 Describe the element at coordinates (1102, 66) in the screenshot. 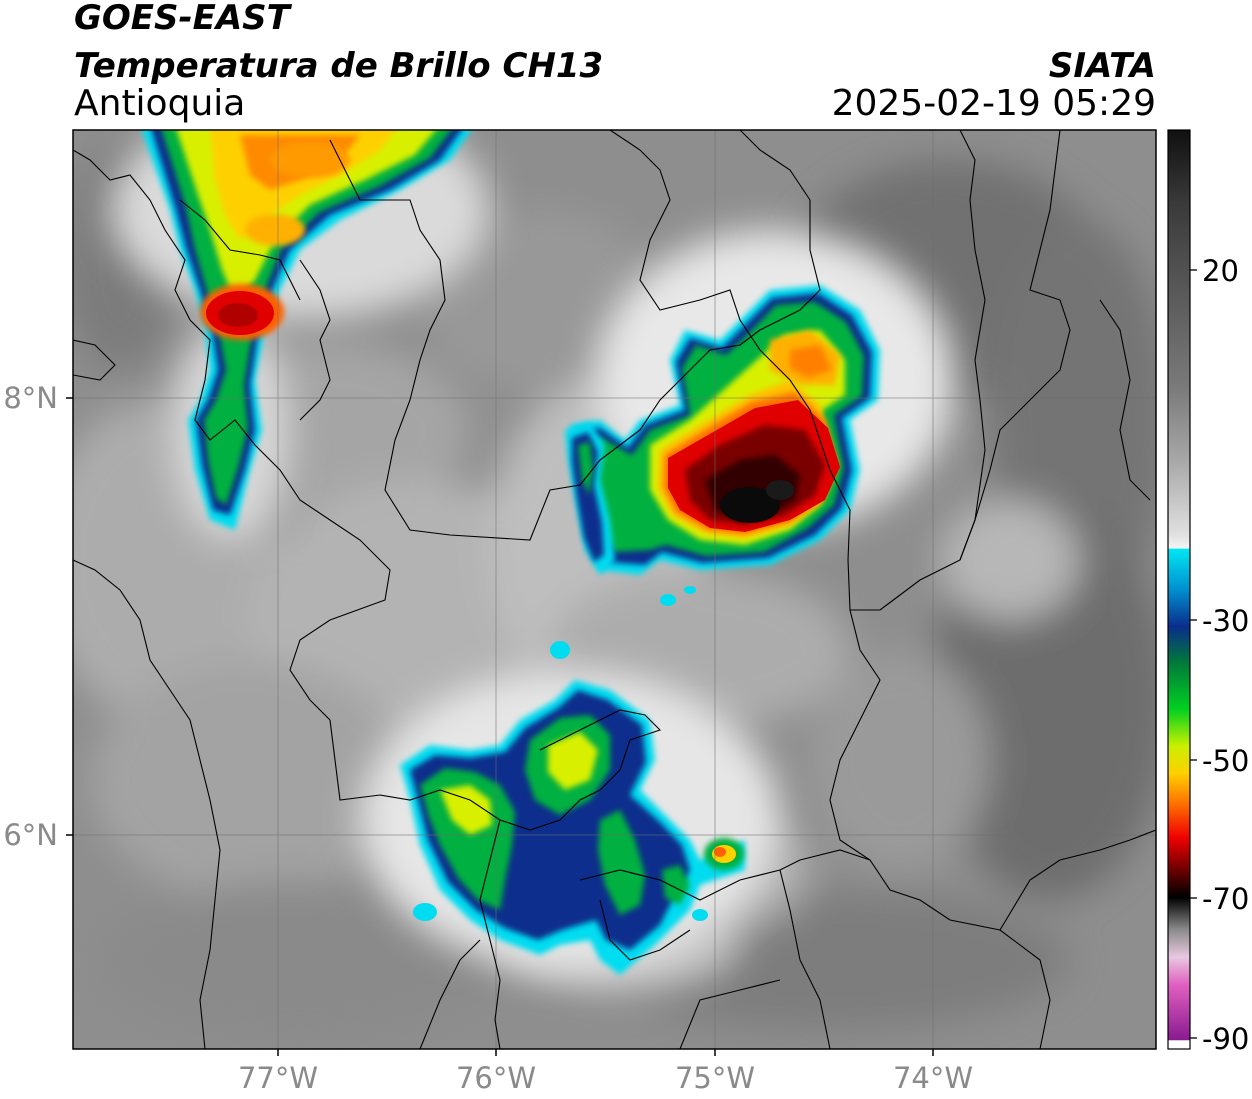

I see `organization-name: SIATA` at that location.